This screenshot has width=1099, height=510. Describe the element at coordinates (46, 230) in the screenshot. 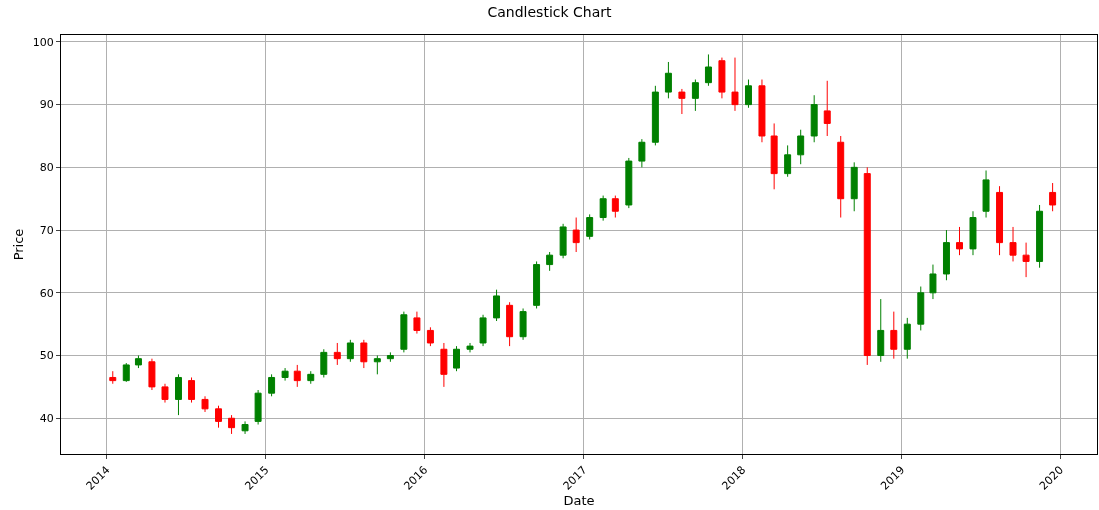

I see `y-tick-label: 70` at that location.